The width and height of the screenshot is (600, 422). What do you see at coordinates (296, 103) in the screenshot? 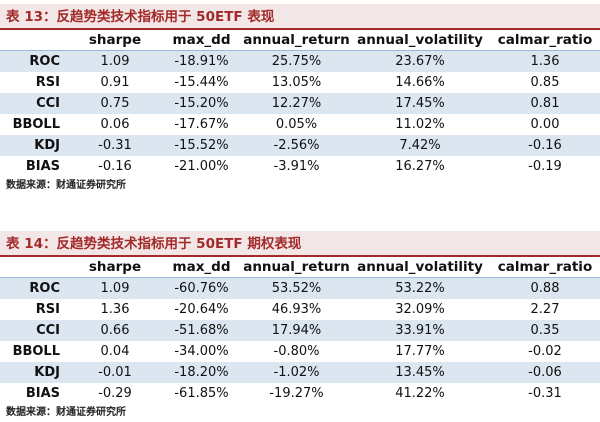
I see `cell-annual-return: 12.27%` at bounding box center [296, 103].